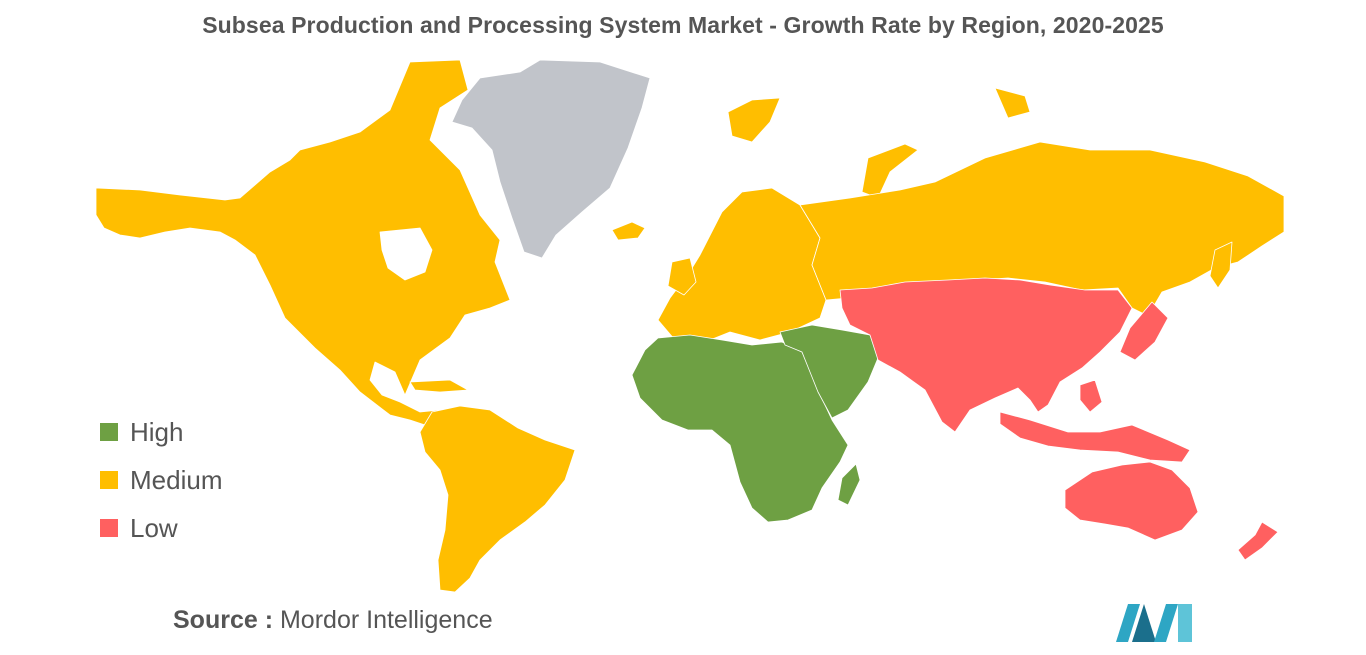 The height and width of the screenshot is (655, 1366). What do you see at coordinates (628, 231) in the screenshot?
I see `region-iceland` at bounding box center [628, 231].